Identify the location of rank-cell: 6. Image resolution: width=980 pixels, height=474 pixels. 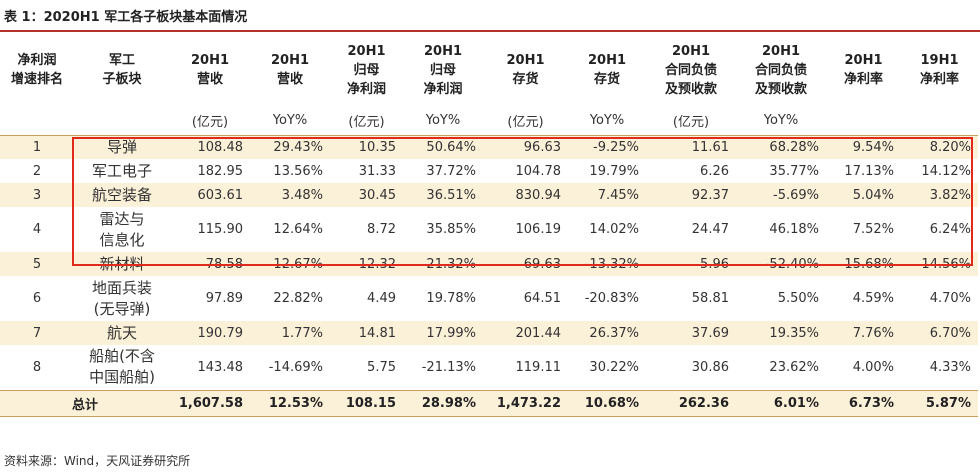
(37, 298).